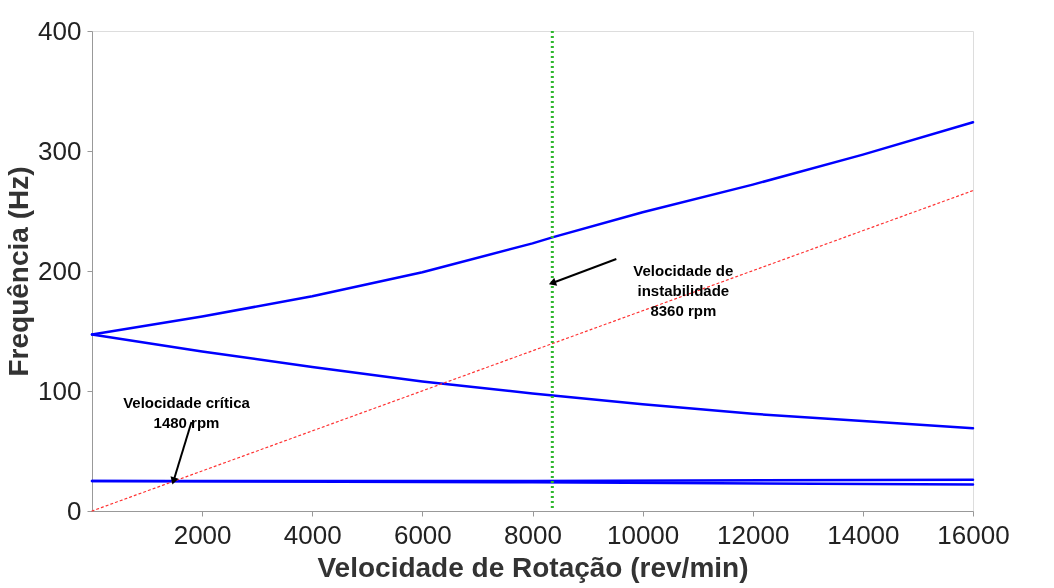 This screenshot has height=588, width=1054. Describe the element at coordinates (973, 534) in the screenshot. I see `x-tick-label: 16000` at that location.